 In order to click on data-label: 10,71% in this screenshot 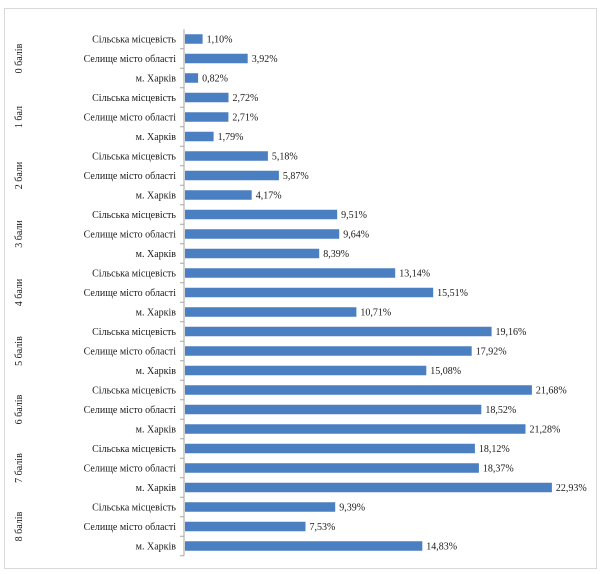, I will do `click(375, 313)`.